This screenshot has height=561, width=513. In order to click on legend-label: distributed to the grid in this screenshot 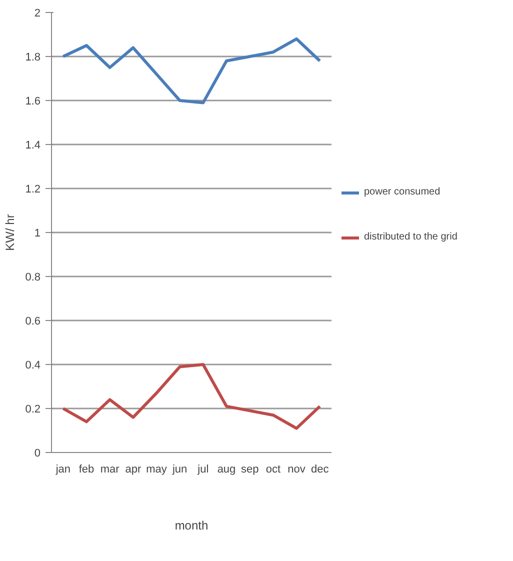, I will do `click(411, 237)`.